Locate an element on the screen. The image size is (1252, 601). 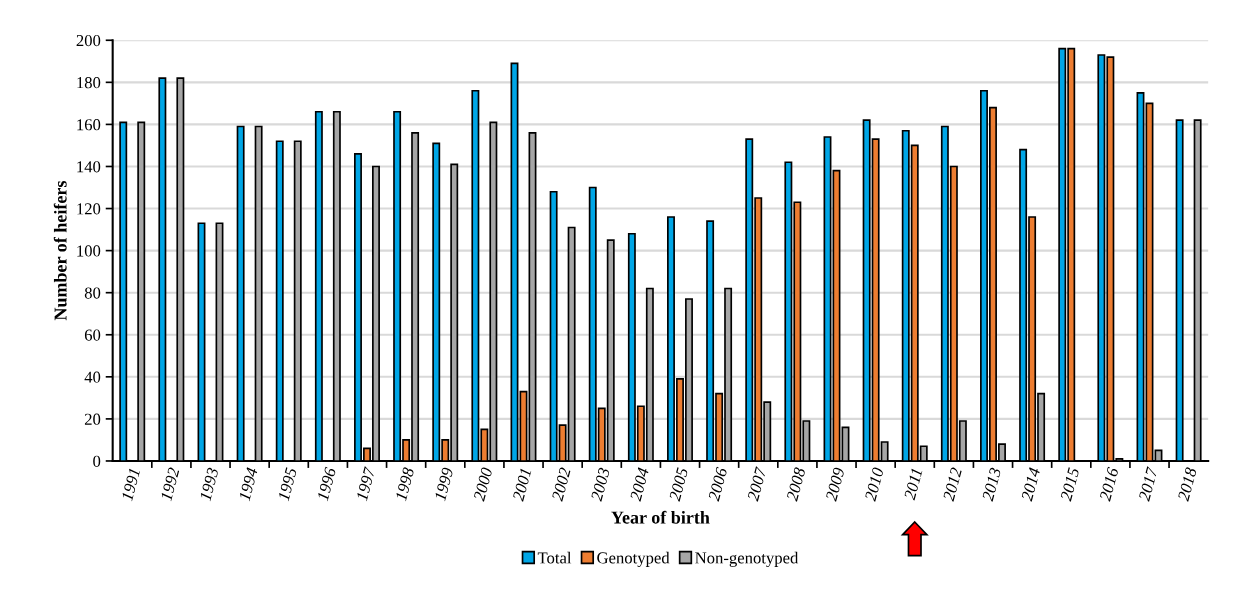
x-tick-label: 2005 is located at coordinates (678, 484).